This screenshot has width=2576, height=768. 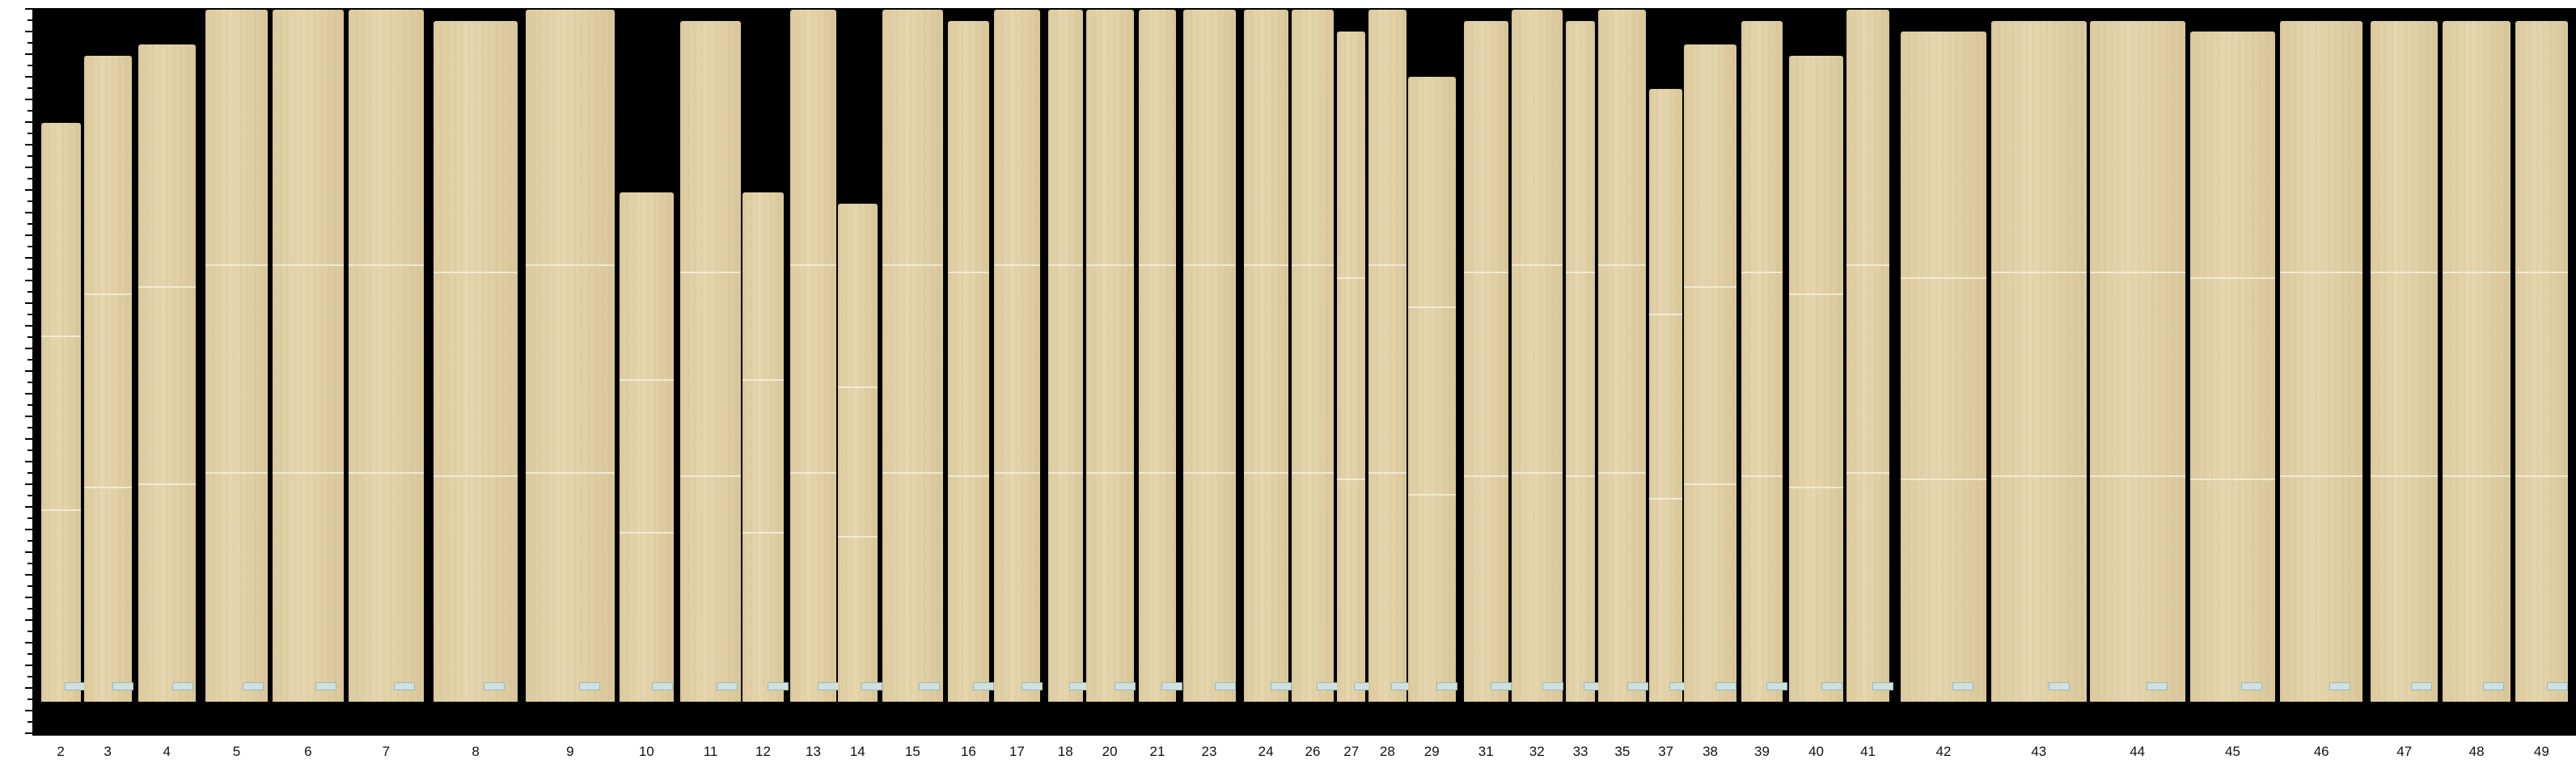 I want to click on strip-number: 7, so click(x=387, y=751).